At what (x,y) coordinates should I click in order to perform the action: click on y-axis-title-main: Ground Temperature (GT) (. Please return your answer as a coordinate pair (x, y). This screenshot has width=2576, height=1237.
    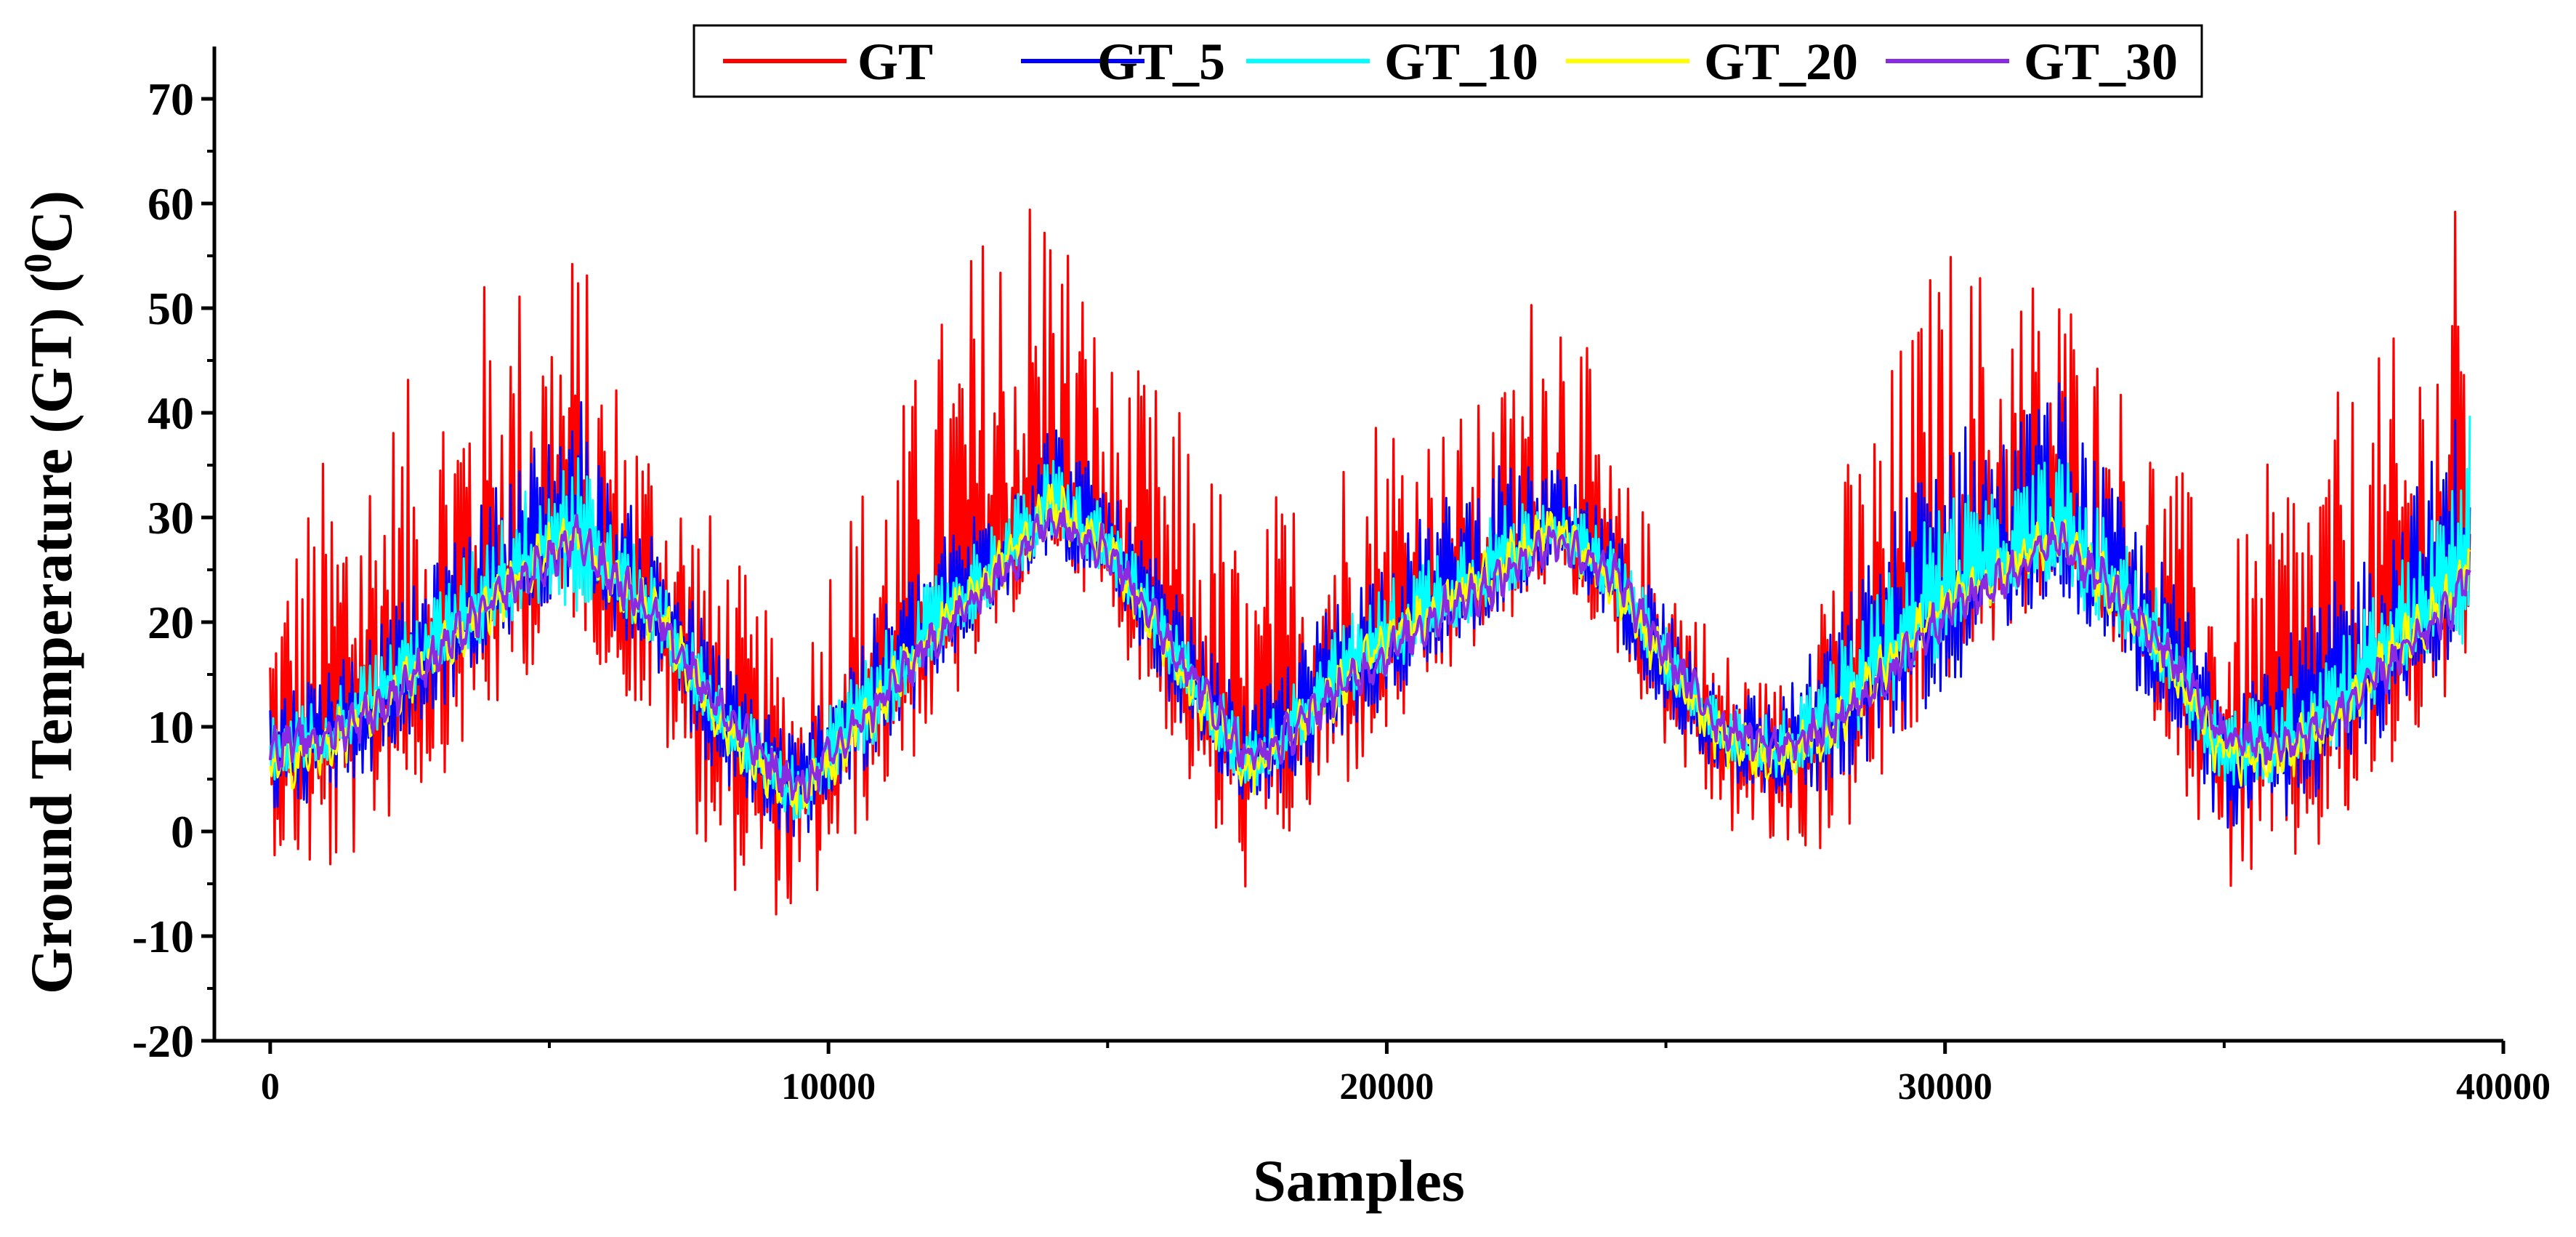
    Looking at the image, I should click on (51, 634).